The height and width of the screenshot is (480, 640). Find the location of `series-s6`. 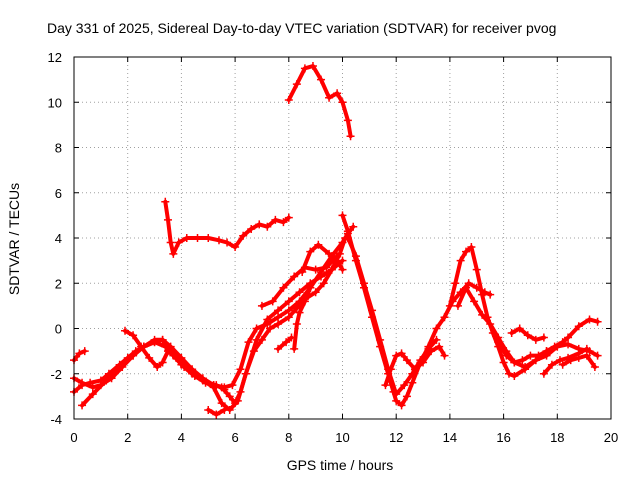

series-s6 is located at coordinates (216, 412).